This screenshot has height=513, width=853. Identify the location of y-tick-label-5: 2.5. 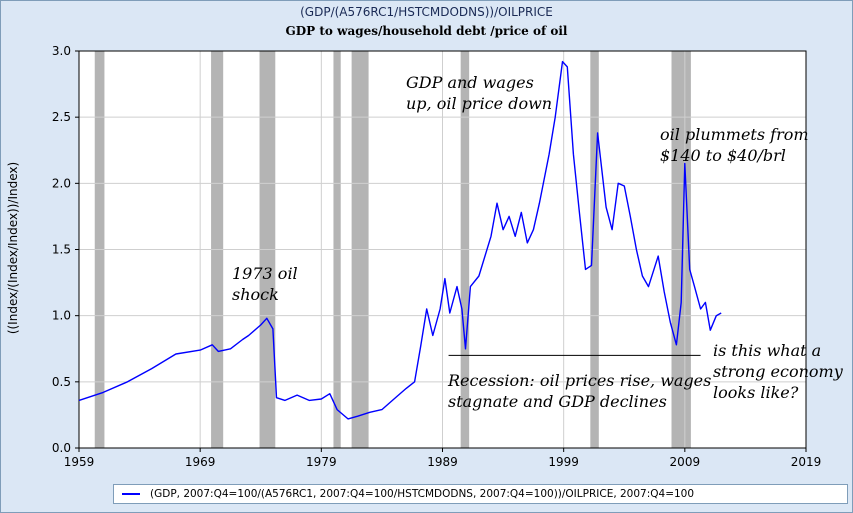
(61, 117).